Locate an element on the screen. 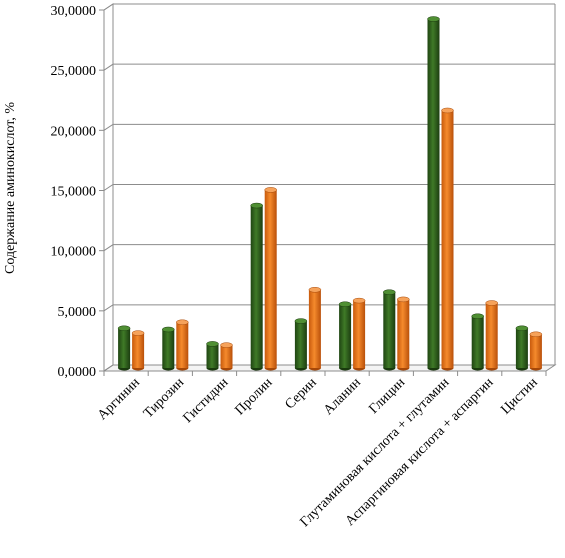  y-tick-label: 30,0000 is located at coordinates (74, 11).